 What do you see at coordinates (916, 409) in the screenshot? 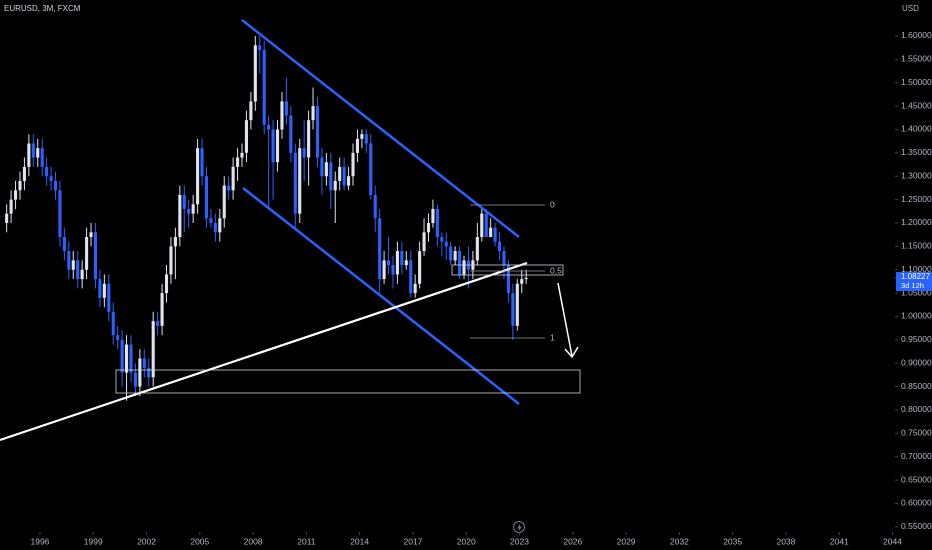
I see `y-tick-label: 0.80000` at bounding box center [916, 409].